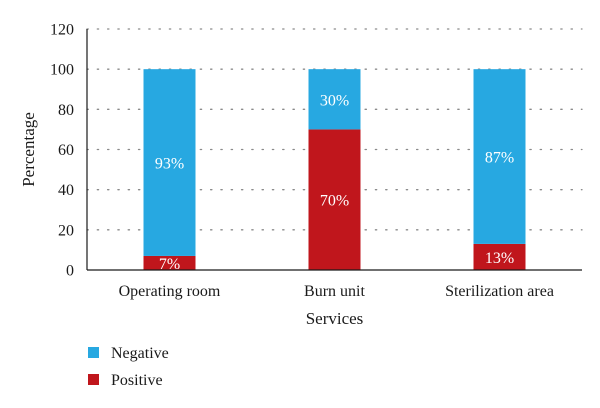 This screenshot has height=408, width=600. I want to click on x-tick-label: Burn unit, so click(334, 291).